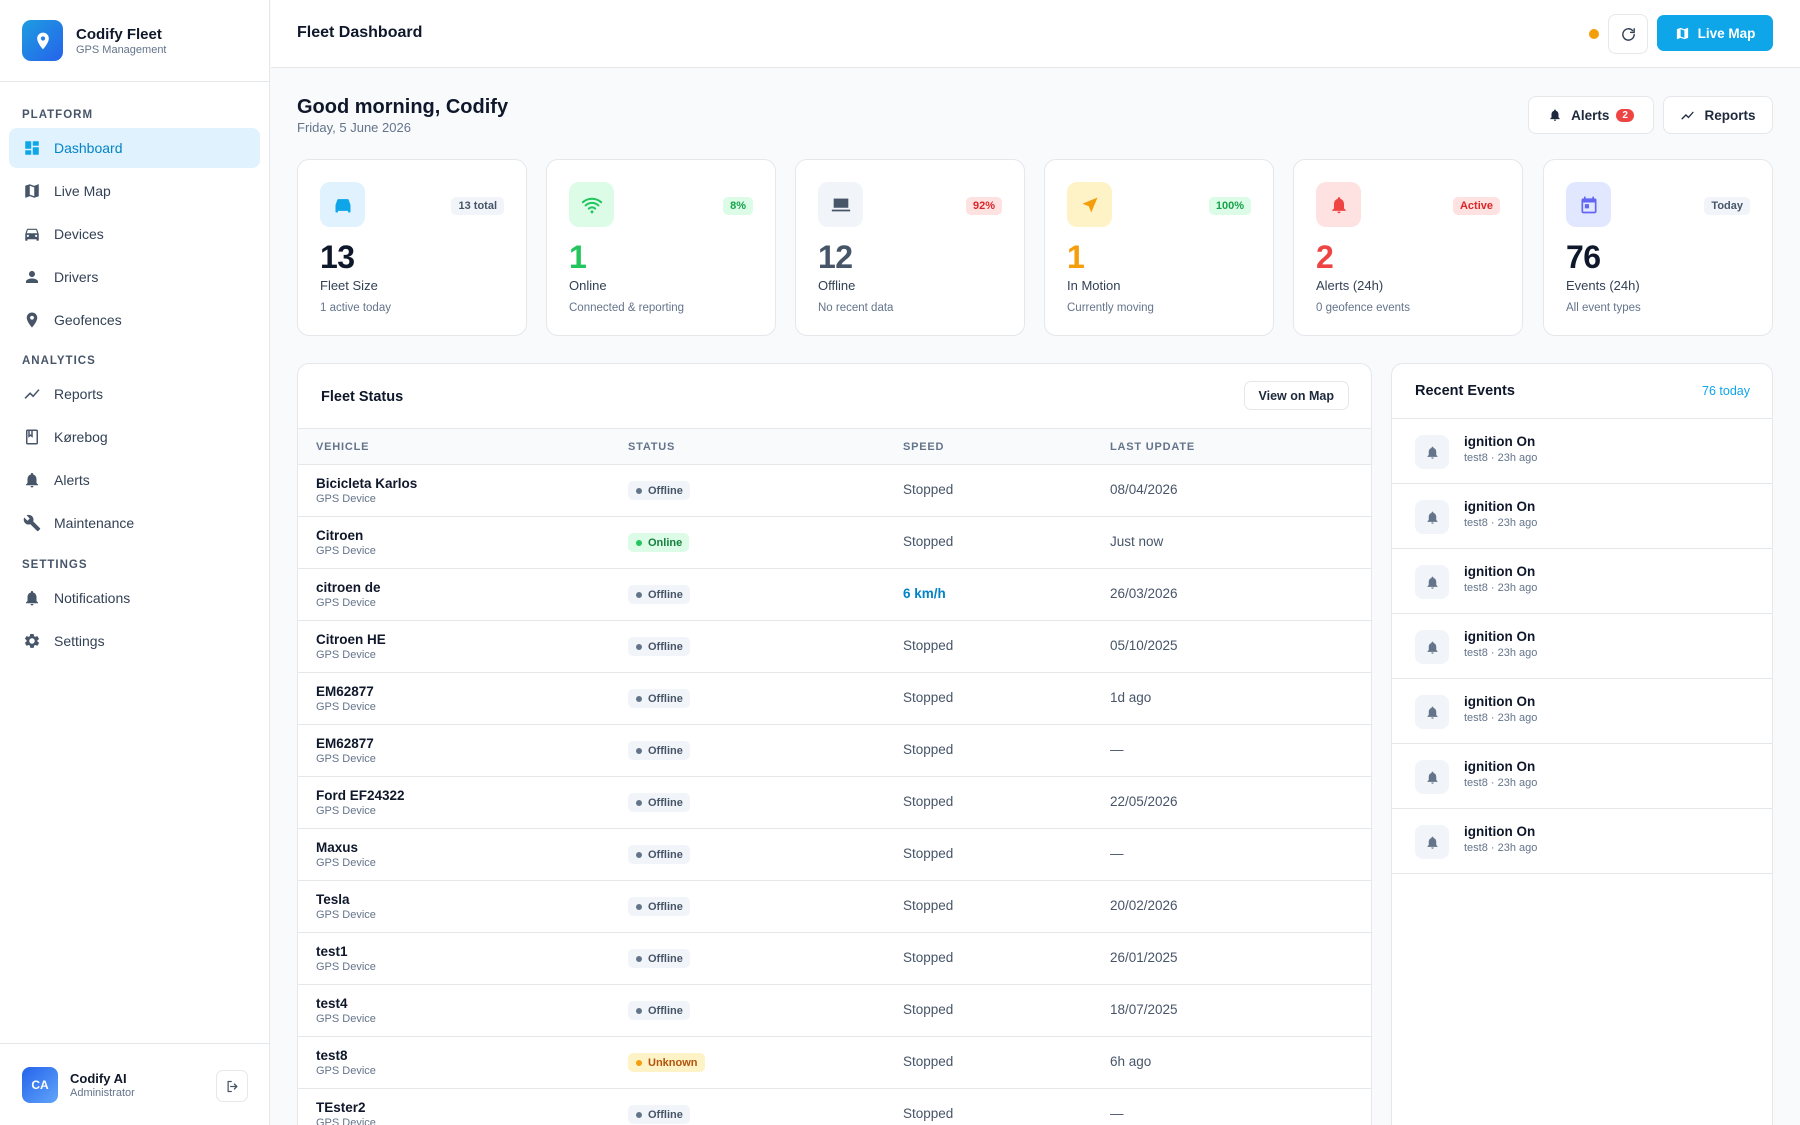  Describe the element at coordinates (477, 206) in the screenshot. I see `stat-badge: 13 total` at that location.